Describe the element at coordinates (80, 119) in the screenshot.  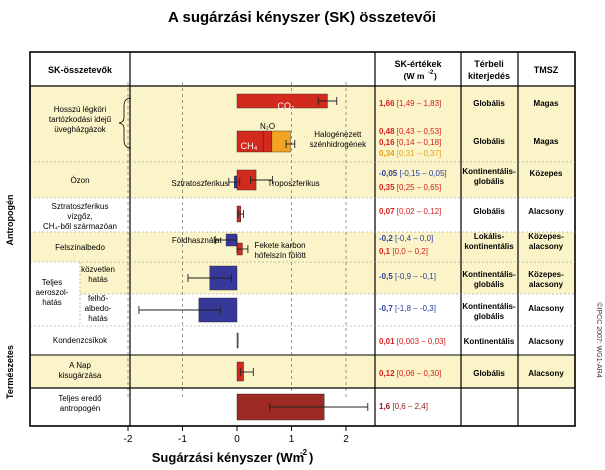
I see `row-label: tartózkodási idejű` at that location.